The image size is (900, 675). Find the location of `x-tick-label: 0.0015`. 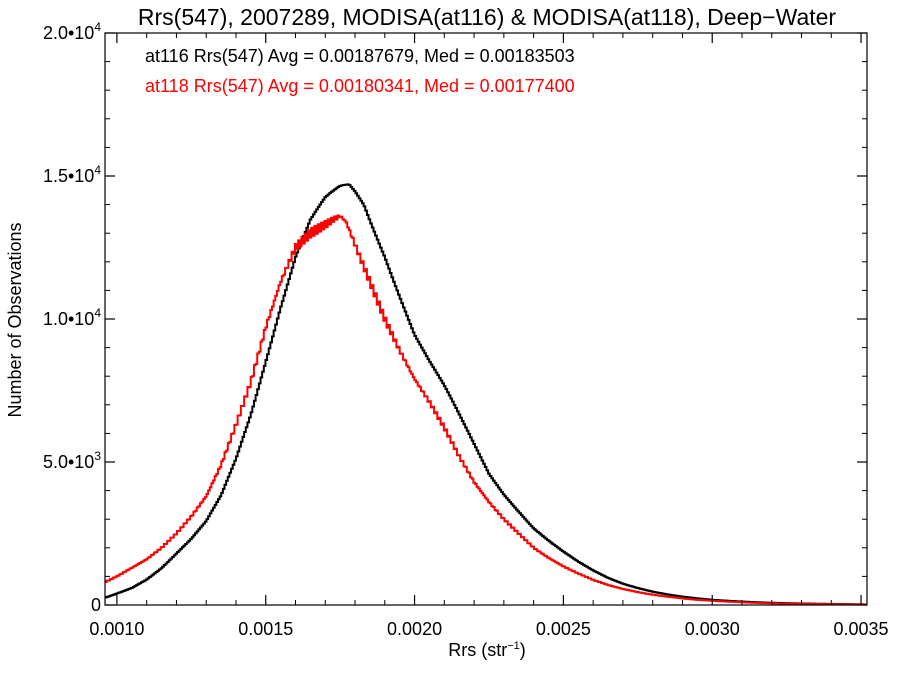

x-tick-label: 0.0015 is located at coordinates (265, 629).